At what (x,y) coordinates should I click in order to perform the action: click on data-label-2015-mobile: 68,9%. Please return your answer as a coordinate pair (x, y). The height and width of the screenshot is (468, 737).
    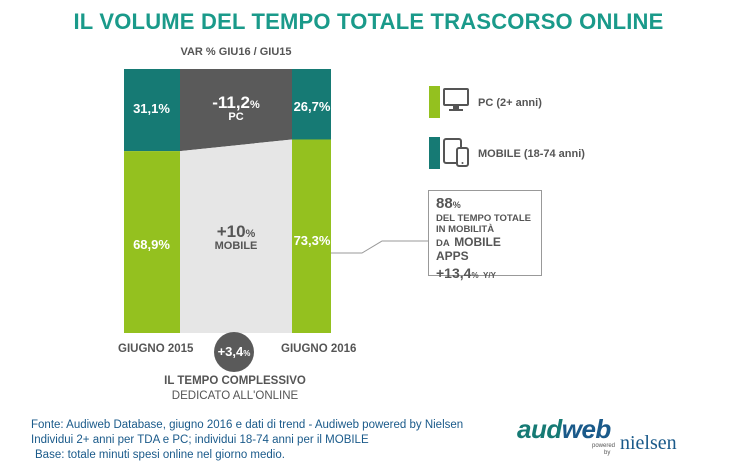
    Looking at the image, I should click on (151, 244).